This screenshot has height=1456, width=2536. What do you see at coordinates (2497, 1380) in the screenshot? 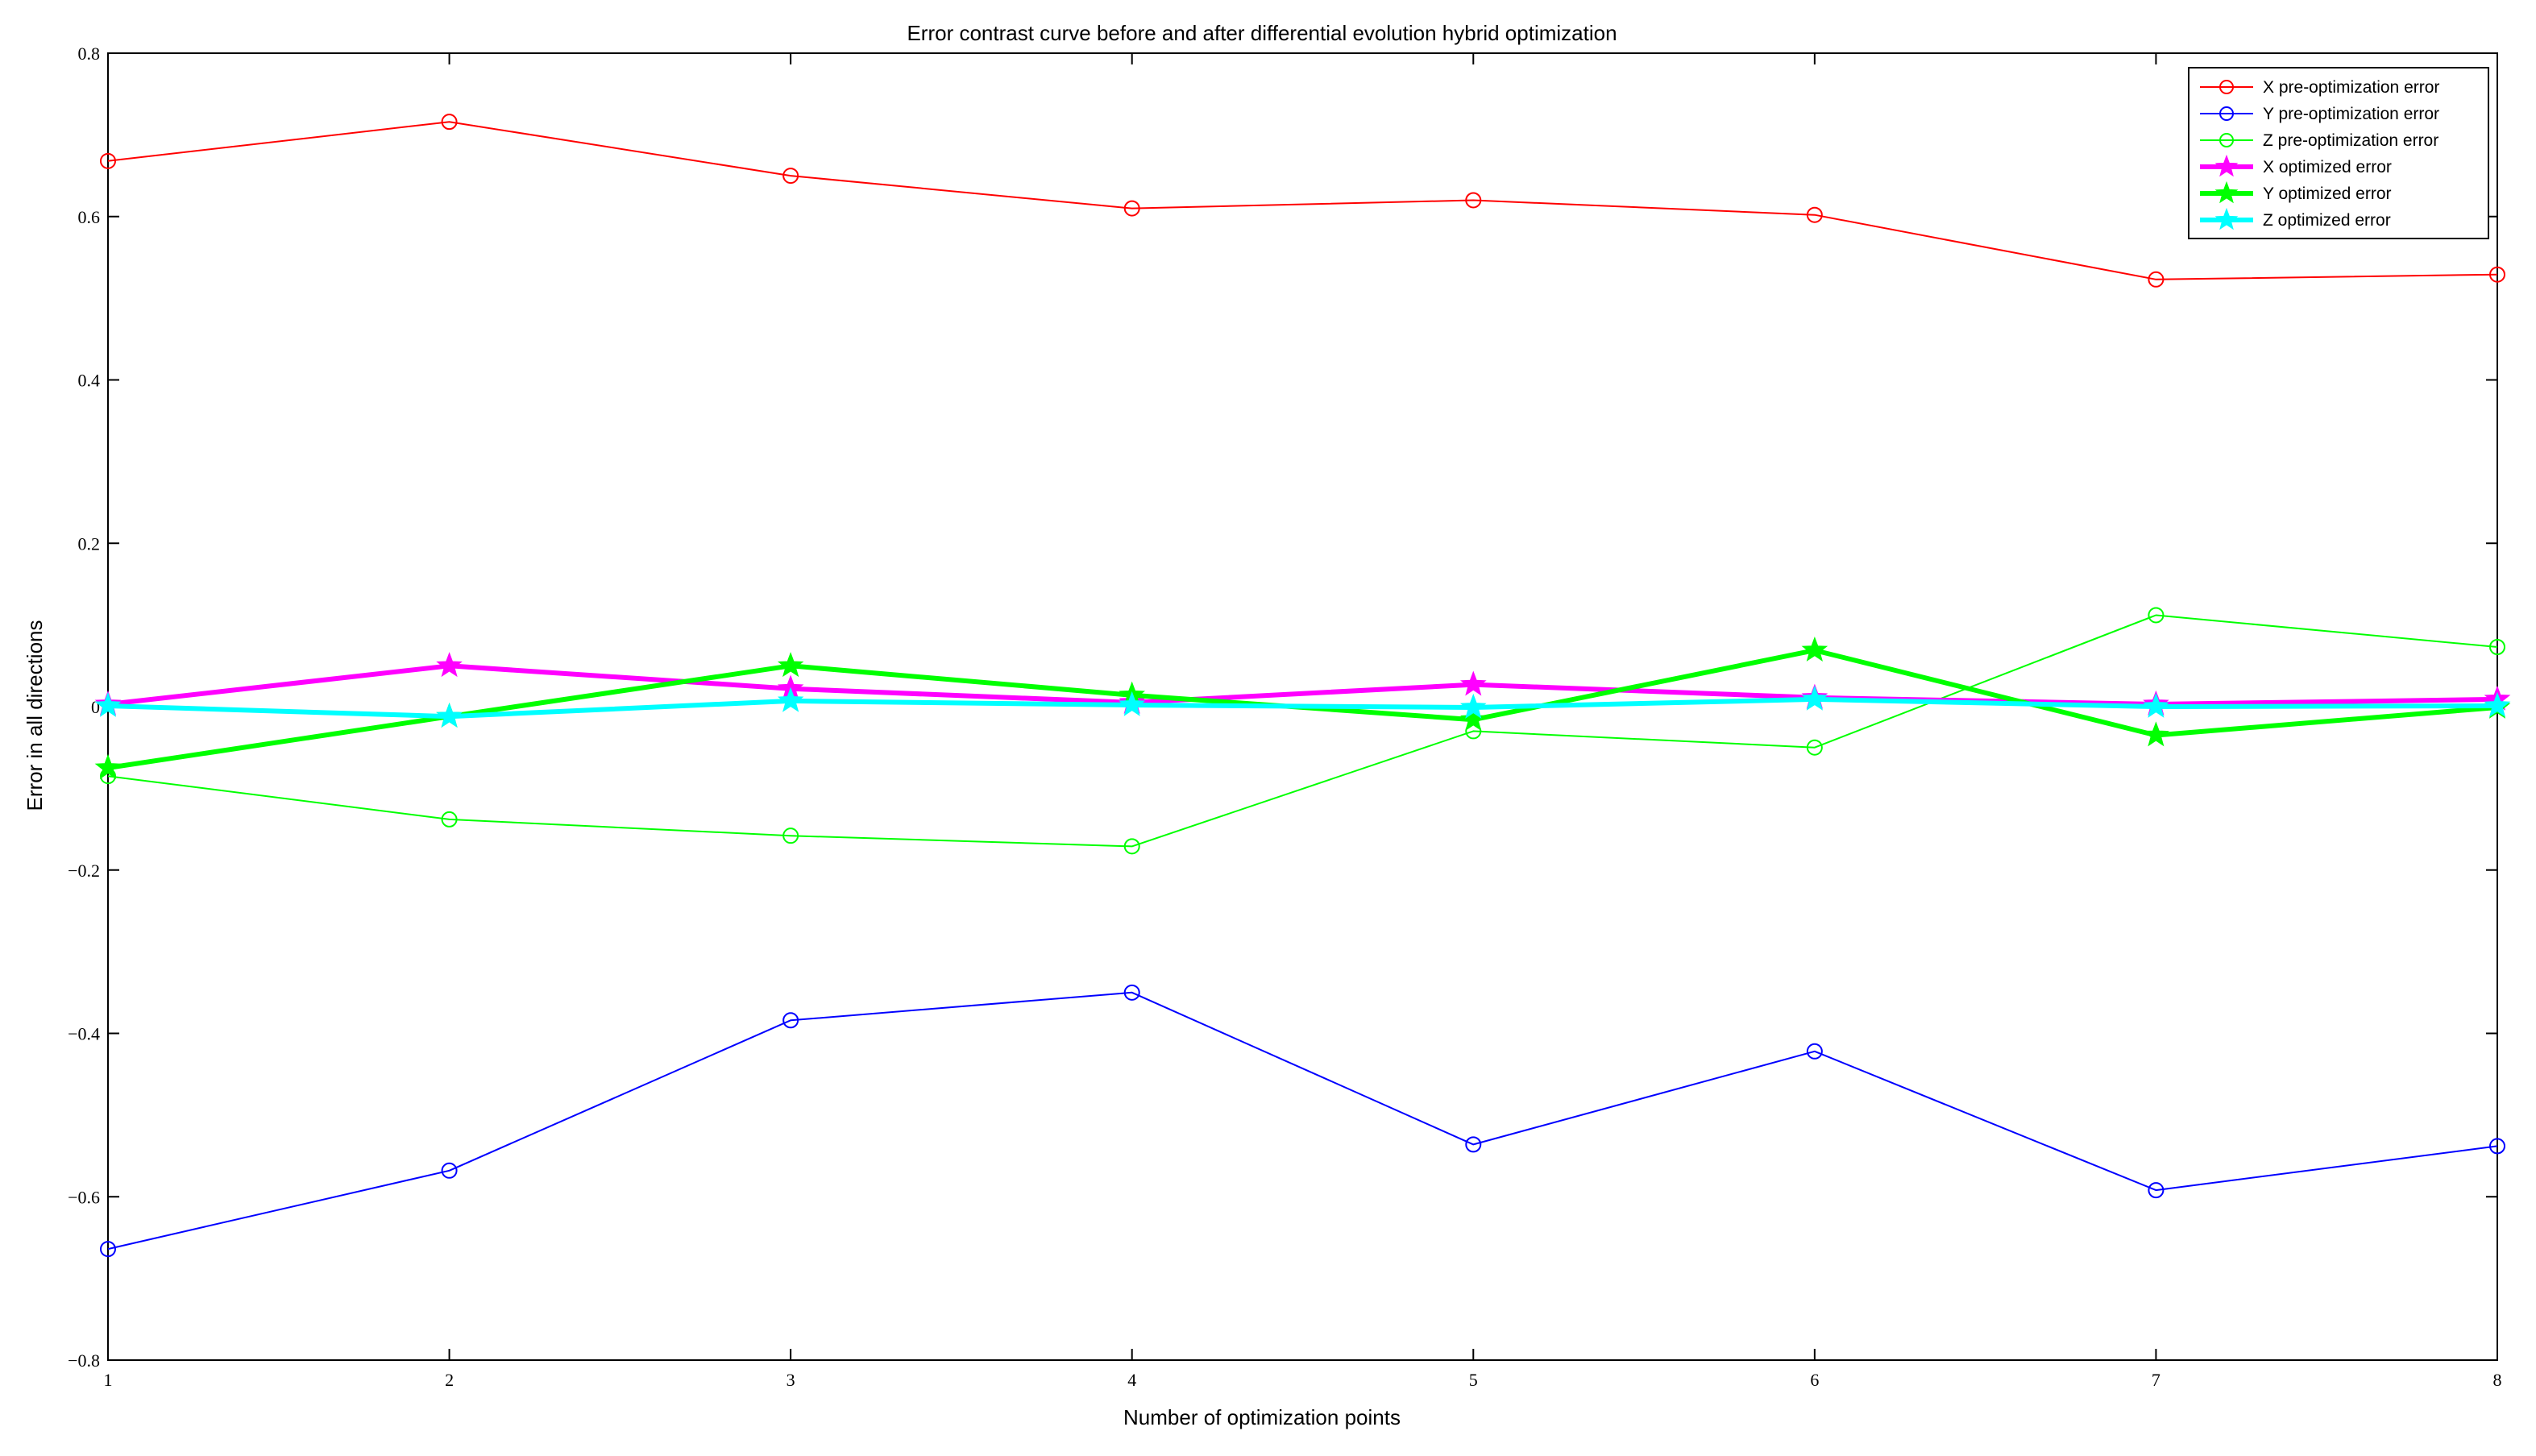
I see `x-tick-label: 8` at bounding box center [2497, 1380].